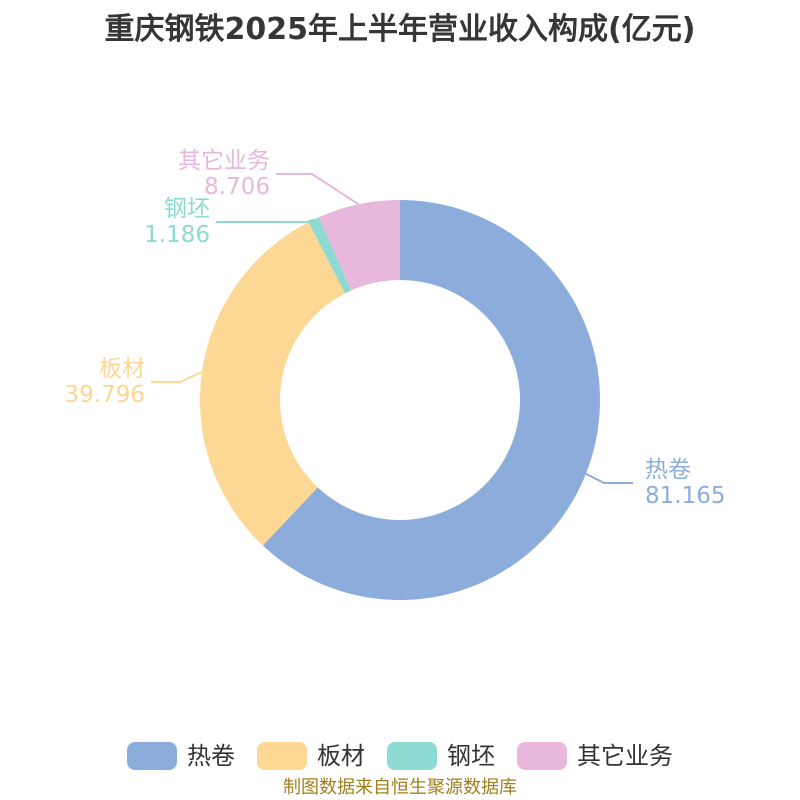 This screenshot has height=800, width=800. What do you see at coordinates (311, 756) in the screenshot?
I see `legend-item-1: 板材` at bounding box center [311, 756].